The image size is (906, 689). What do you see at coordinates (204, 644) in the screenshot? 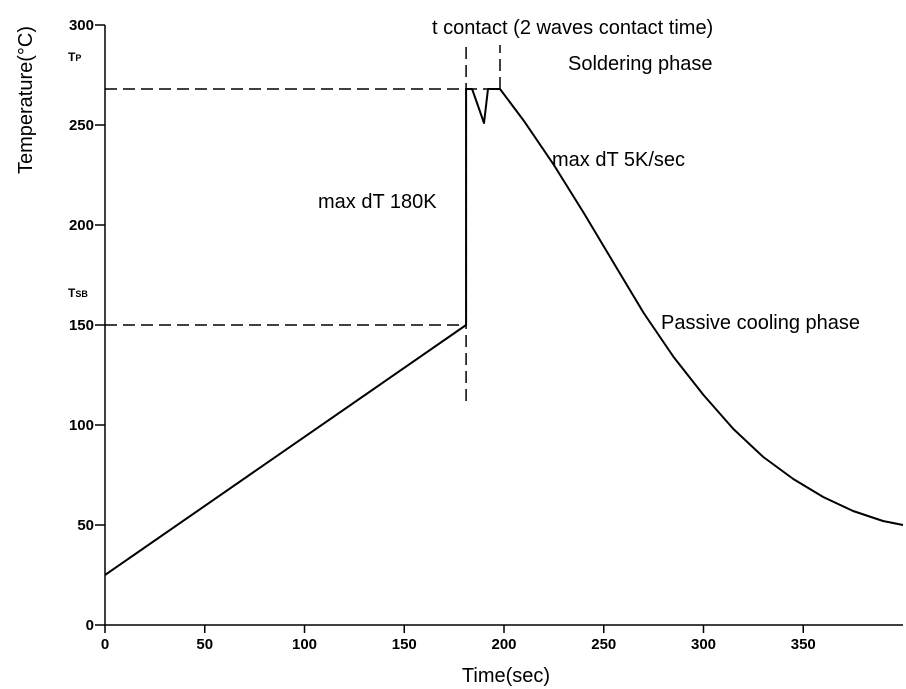
I see `x-tick-label: 50` at bounding box center [204, 644].